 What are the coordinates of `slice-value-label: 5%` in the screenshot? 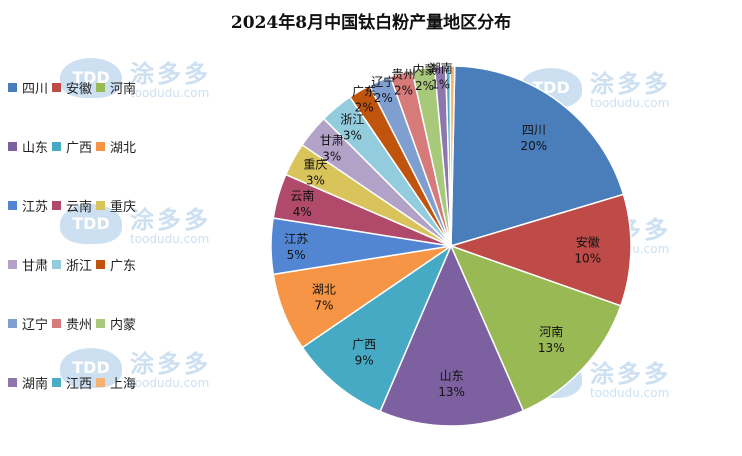 It's located at (296, 255).